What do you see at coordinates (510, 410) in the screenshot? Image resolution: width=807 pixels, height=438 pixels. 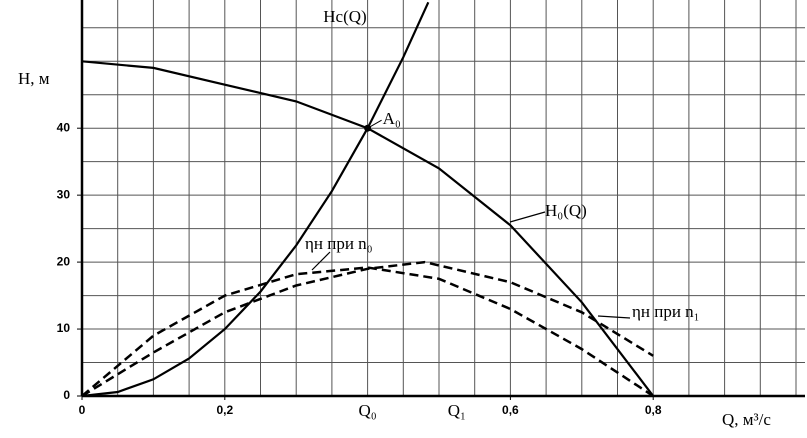 I see `x-tick-label: 0,6` at bounding box center [510, 410].